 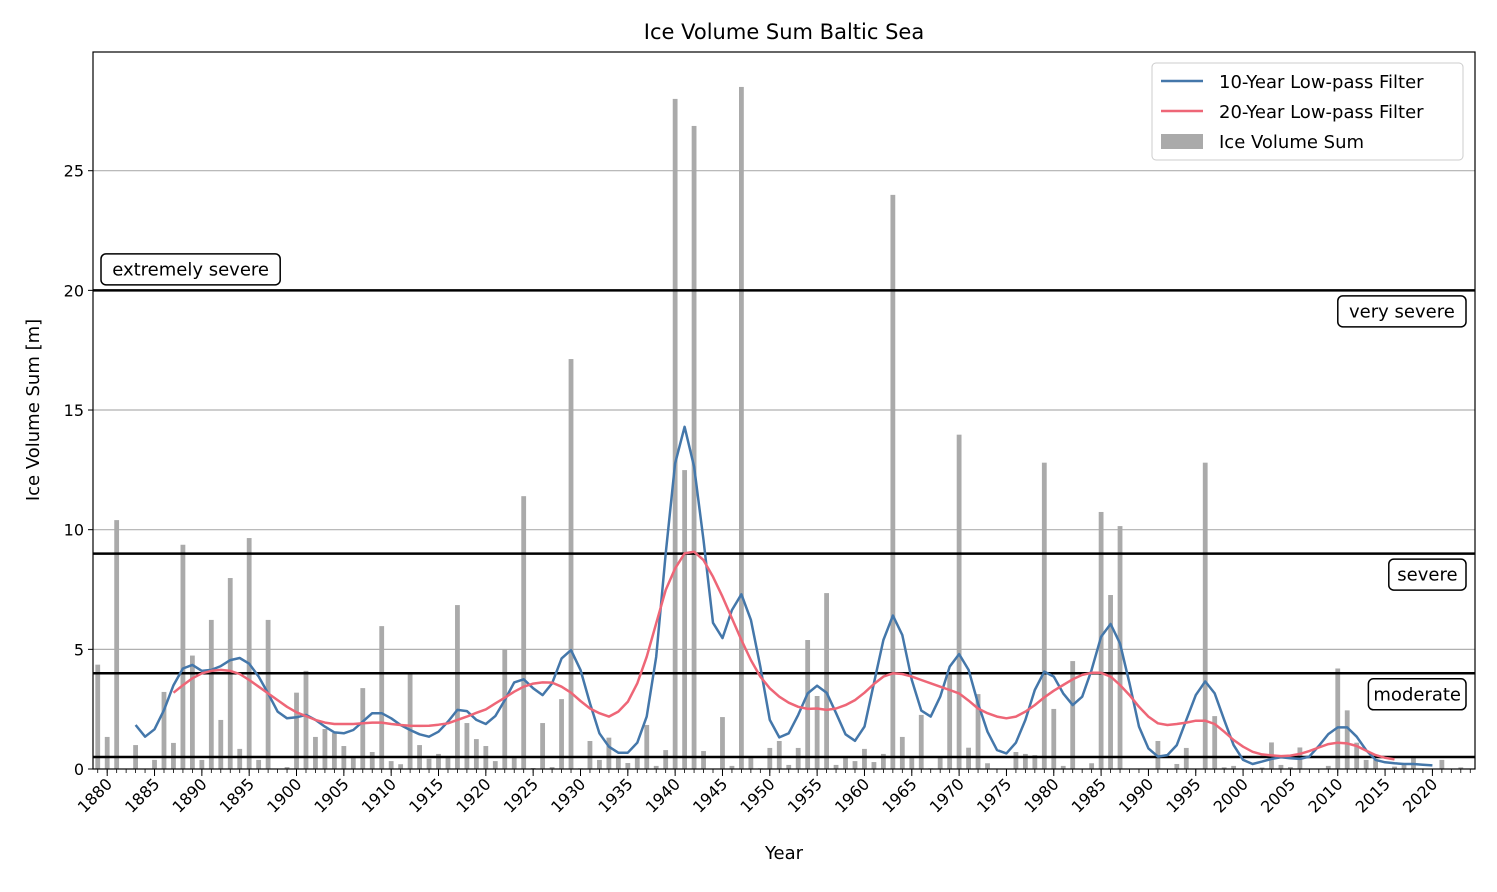 I want to click on y-axis-label: Ice Volume Sum [m], so click(x=33, y=410).